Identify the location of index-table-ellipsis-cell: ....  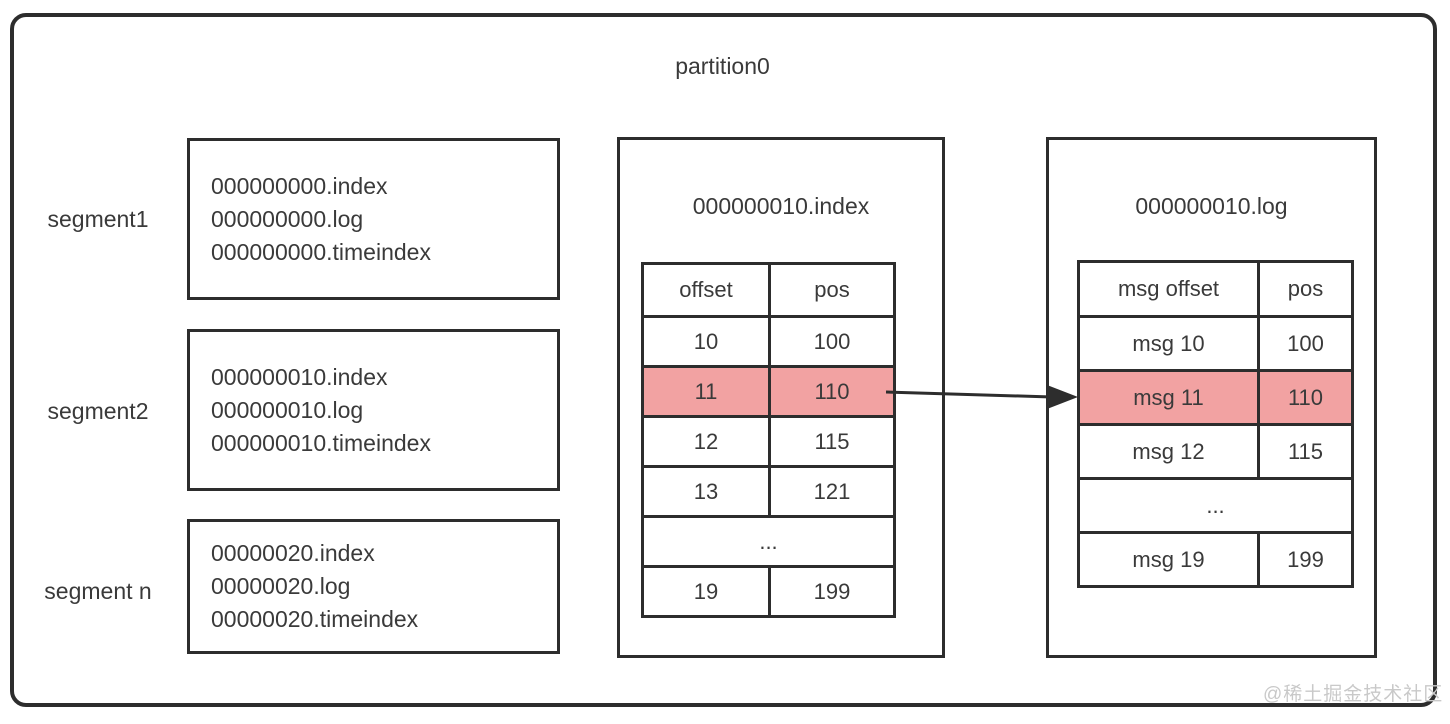
(768, 541).